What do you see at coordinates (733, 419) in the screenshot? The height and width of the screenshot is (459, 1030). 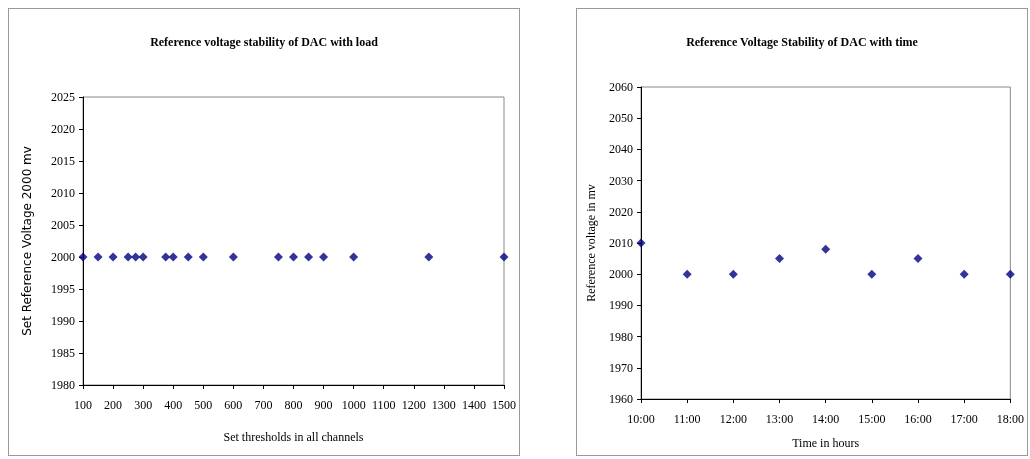 I see `x-tick-label: 12:00` at bounding box center [733, 419].